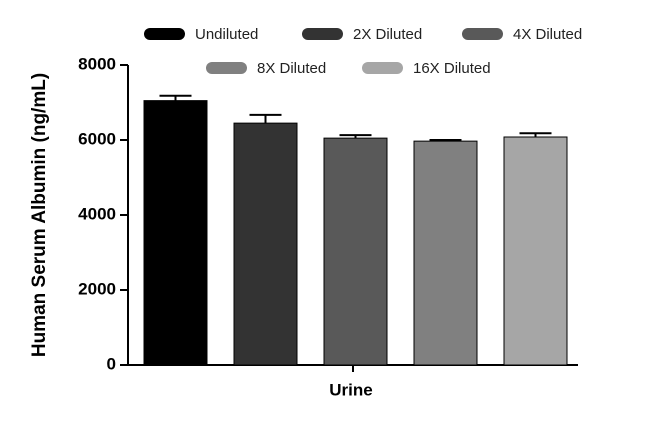  What do you see at coordinates (97, 138) in the screenshot?
I see `y-tick-label: 6000` at bounding box center [97, 138].